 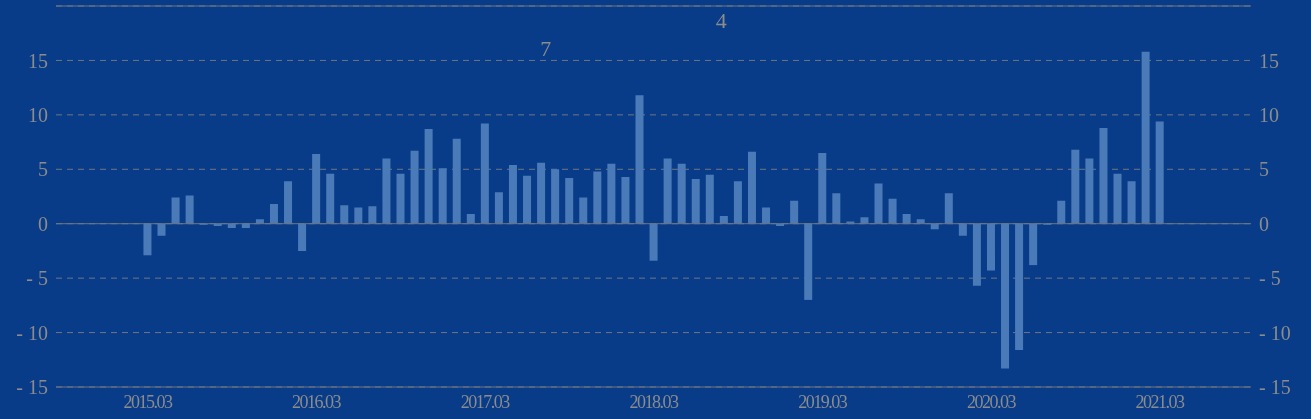 I want to click on y2-tick-label: - 5, so click(x=1270, y=278).